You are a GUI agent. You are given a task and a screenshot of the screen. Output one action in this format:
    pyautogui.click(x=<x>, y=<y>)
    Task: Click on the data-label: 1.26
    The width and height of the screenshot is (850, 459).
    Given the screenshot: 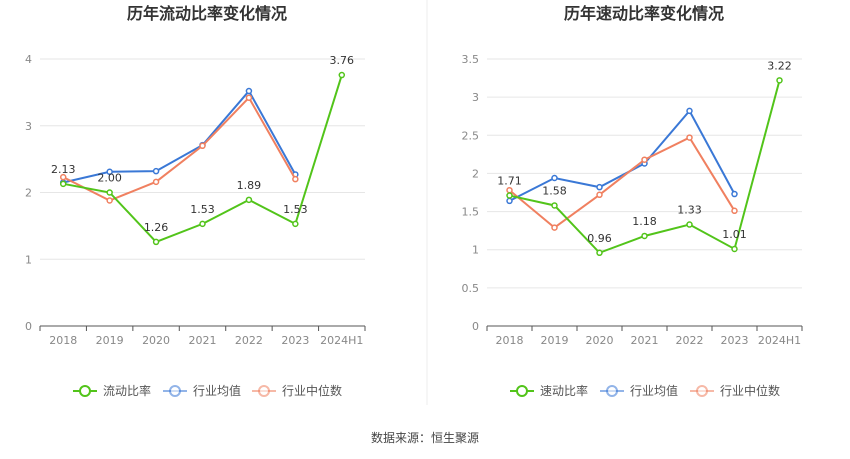 What is the action you would take?
    pyautogui.click(x=156, y=227)
    